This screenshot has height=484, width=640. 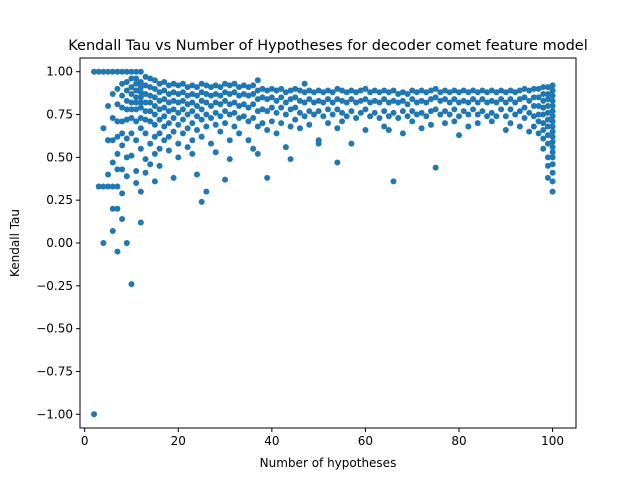 I want to click on y-tick-label: −0.75, so click(x=54, y=371).